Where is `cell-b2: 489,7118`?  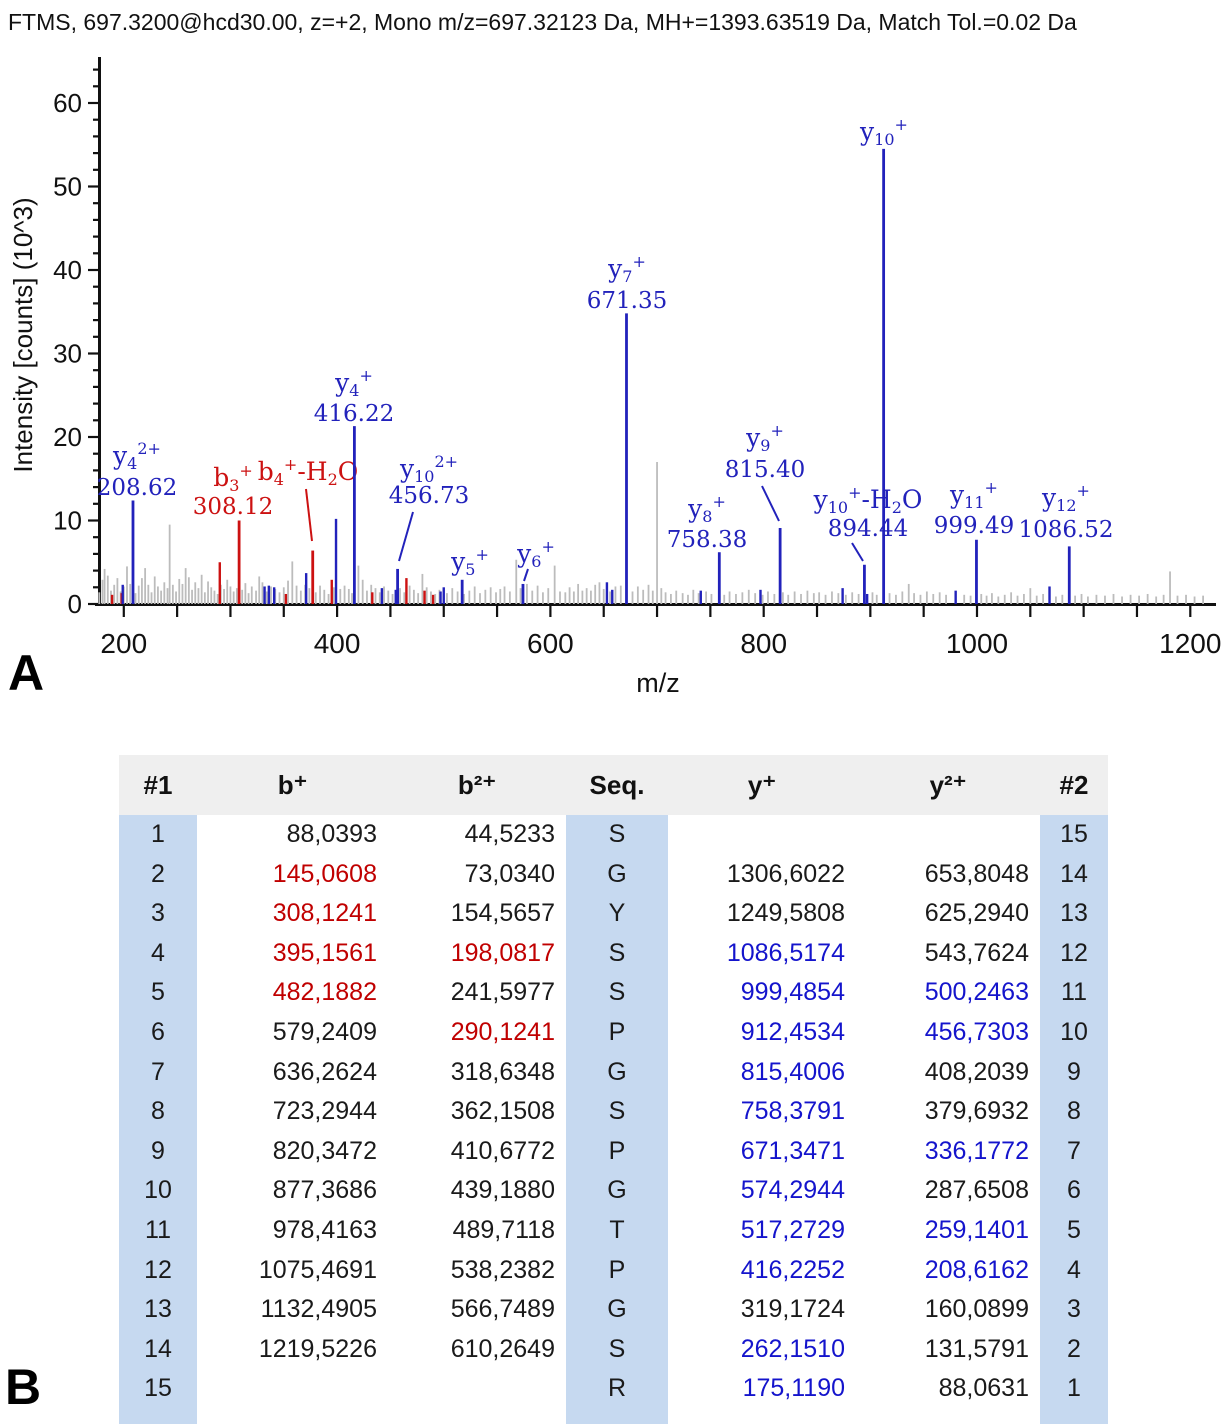
cell-b2: 489,7118 is located at coordinates (503, 1229).